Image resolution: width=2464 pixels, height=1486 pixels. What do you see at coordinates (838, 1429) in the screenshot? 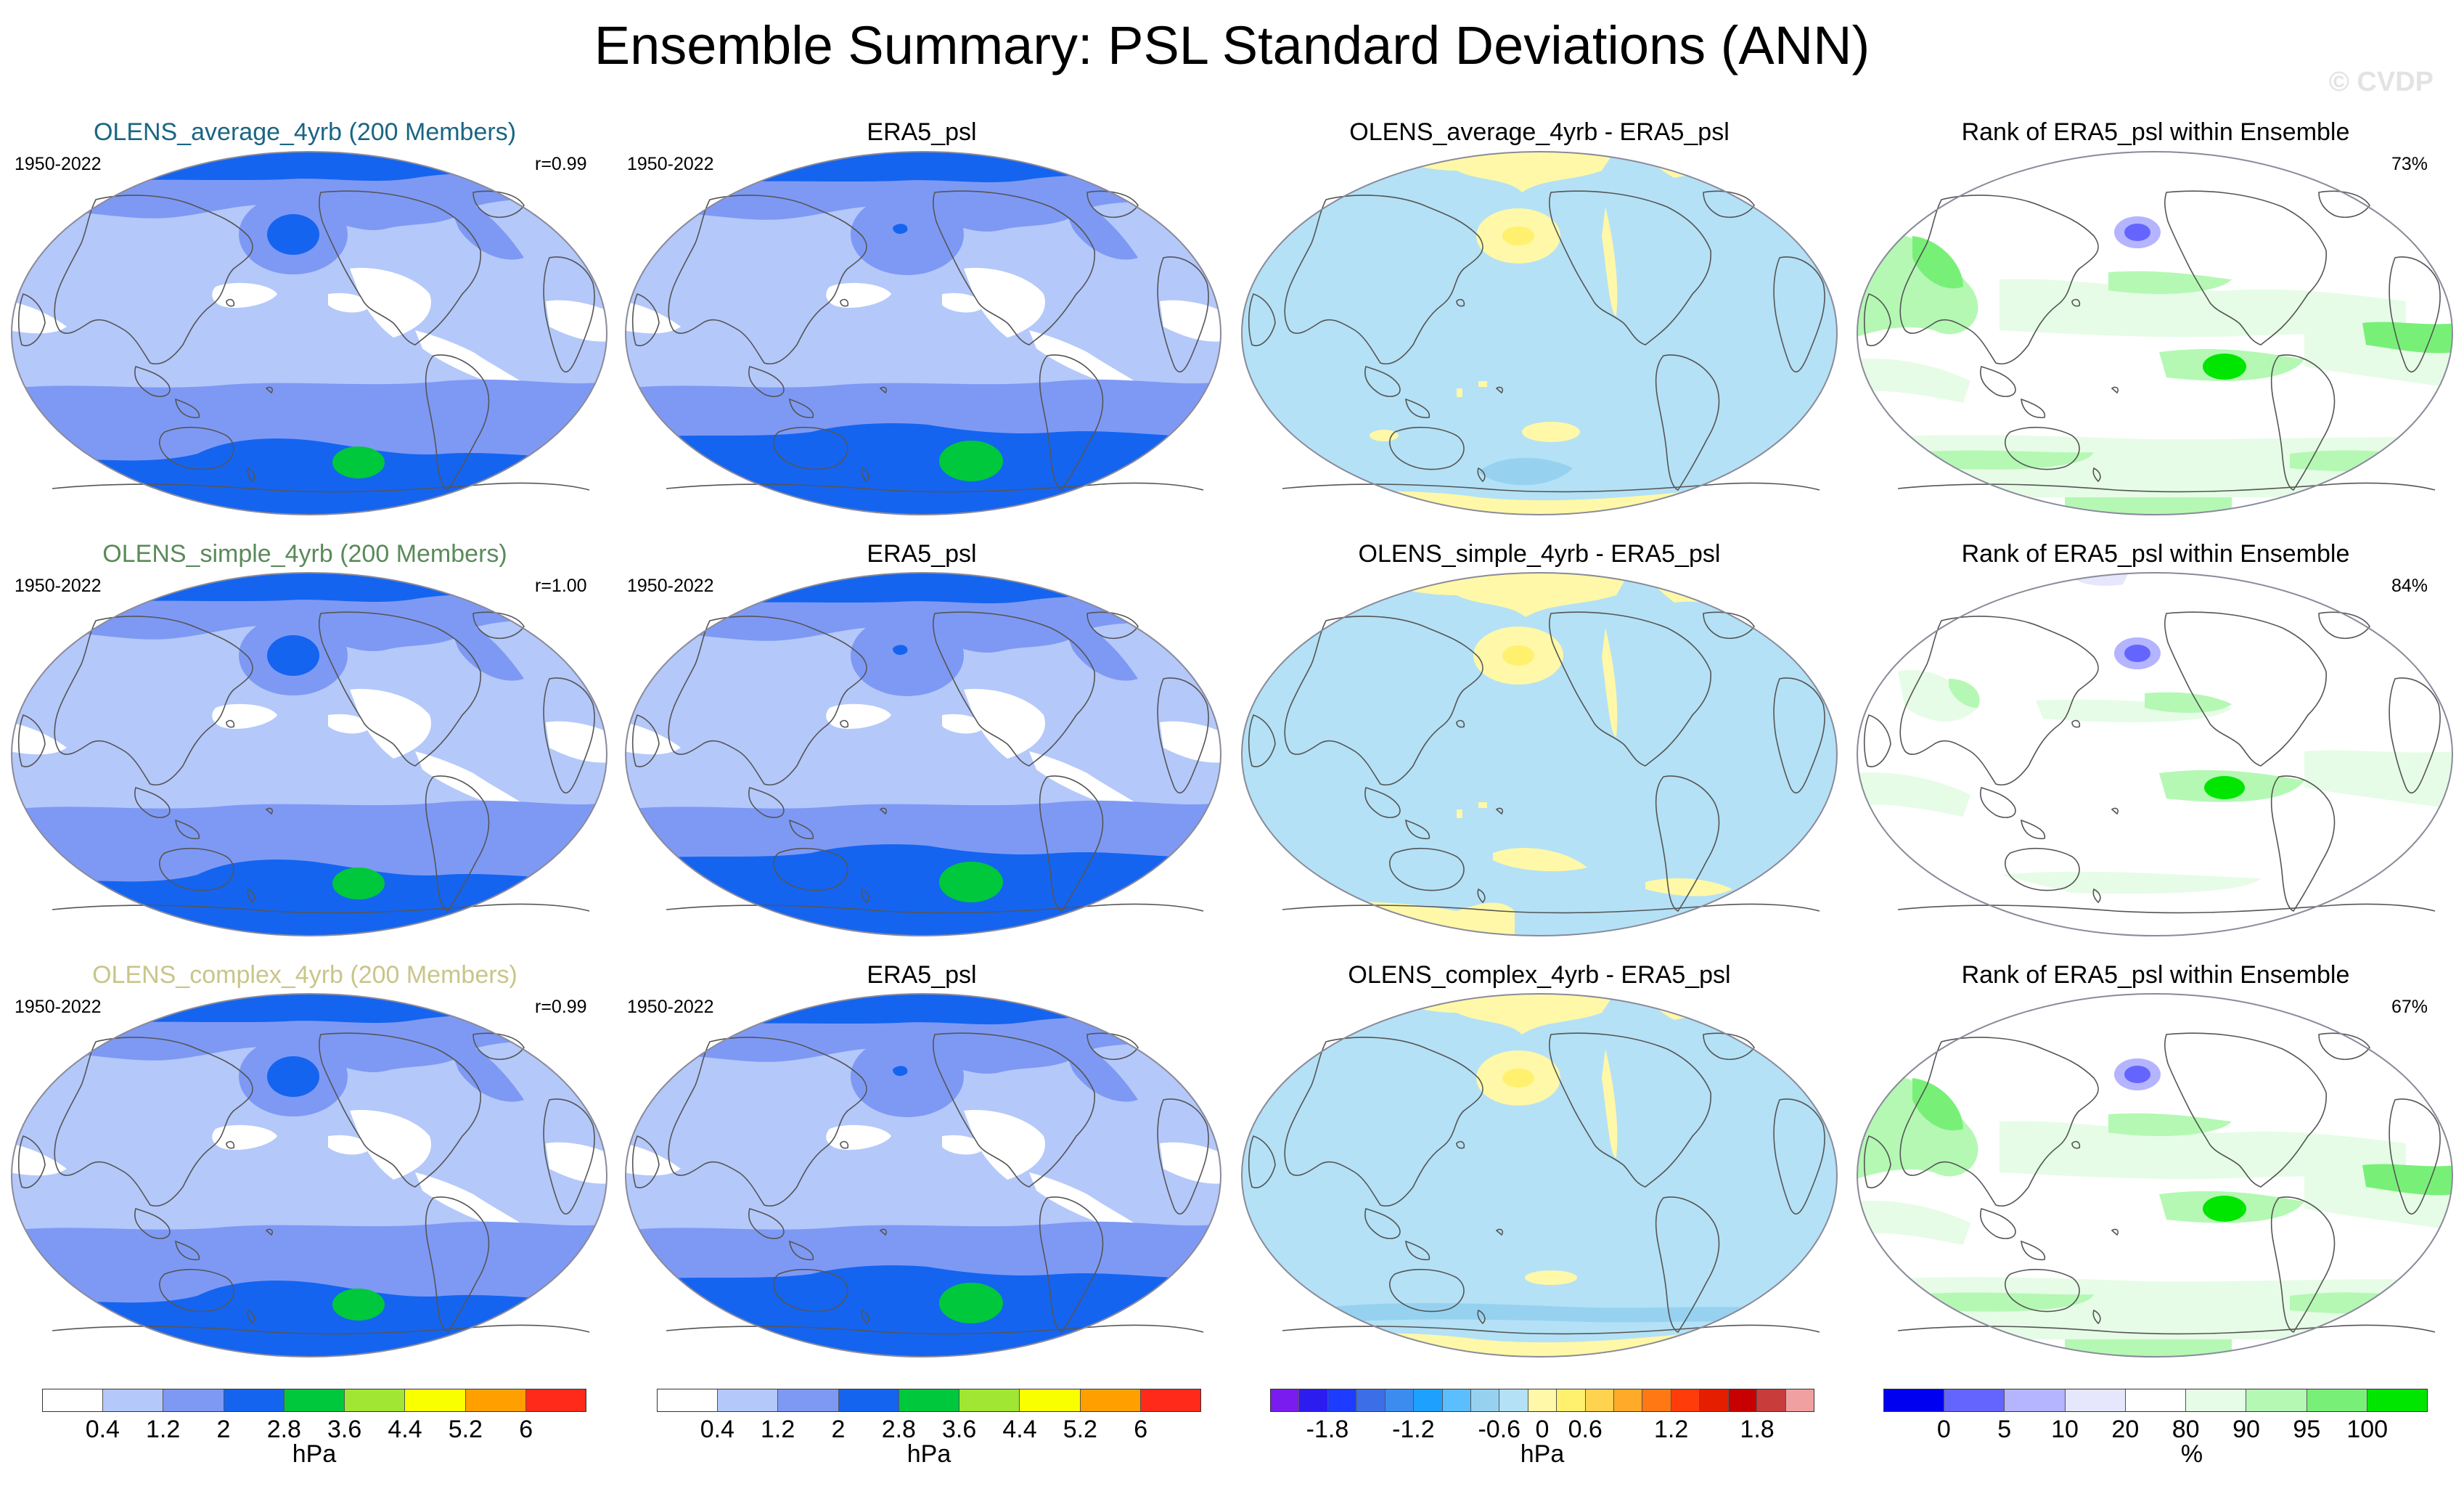
I see `colorbar-1-tick: 2` at bounding box center [838, 1429].